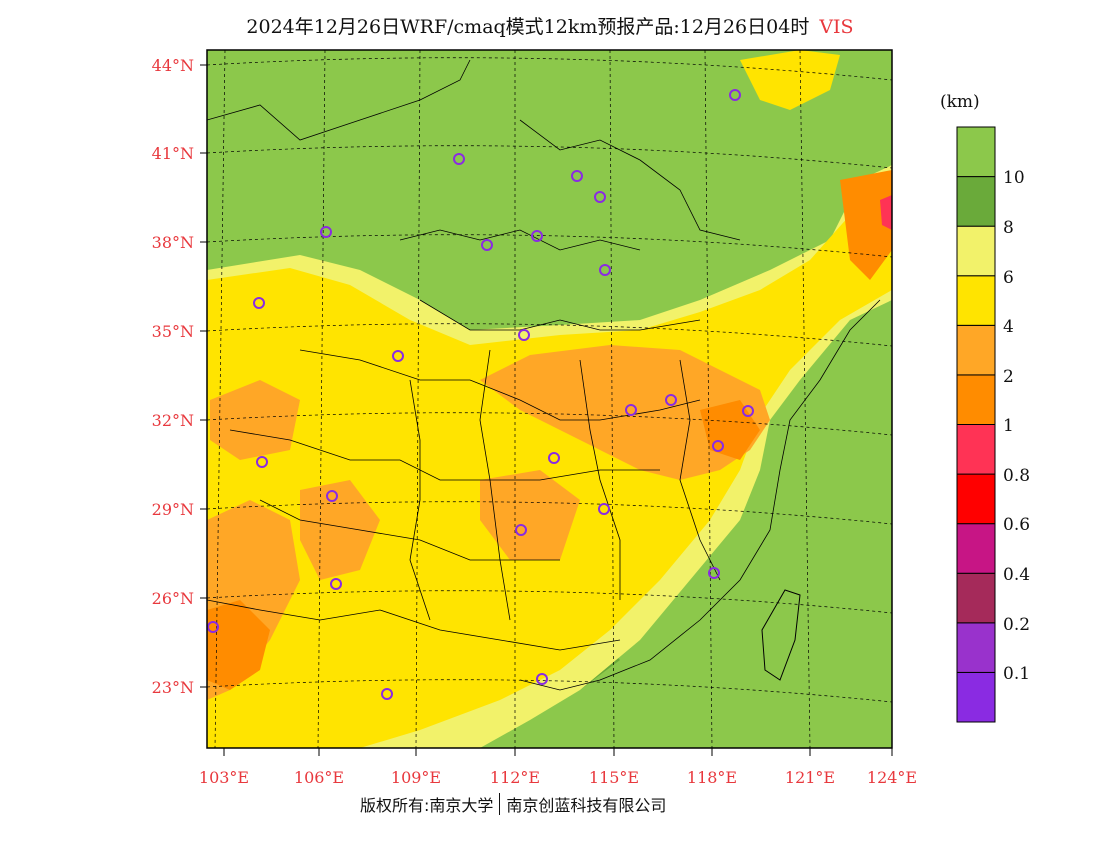  Describe the element at coordinates (810, 777) in the screenshot. I see `lon-label-121: 121°E` at that location.